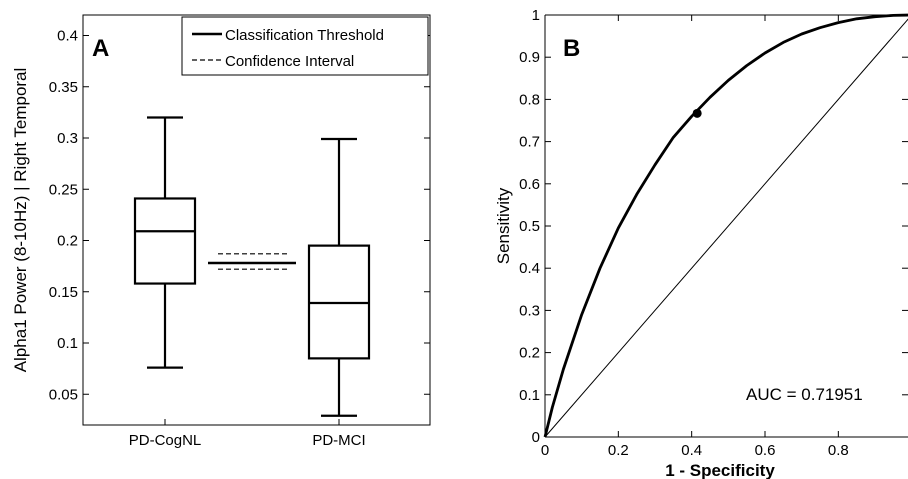 The width and height of the screenshot is (908, 479). Describe the element at coordinates (67, 36) in the screenshot. I see `panel-a-y-tick-label: 0.4` at that location.